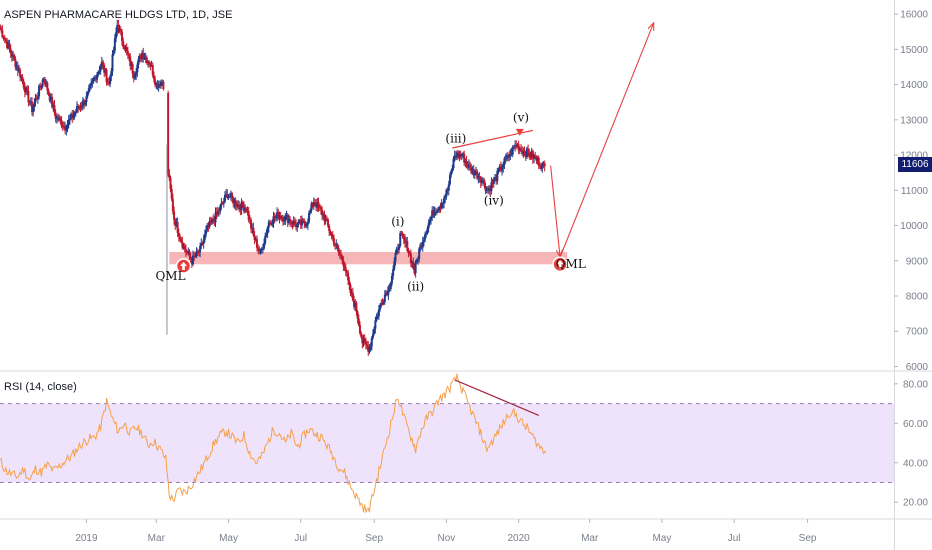 This screenshot has height=550, width=932. What do you see at coordinates (914, 120) in the screenshot?
I see `price-tick-label: 13000` at bounding box center [914, 120].